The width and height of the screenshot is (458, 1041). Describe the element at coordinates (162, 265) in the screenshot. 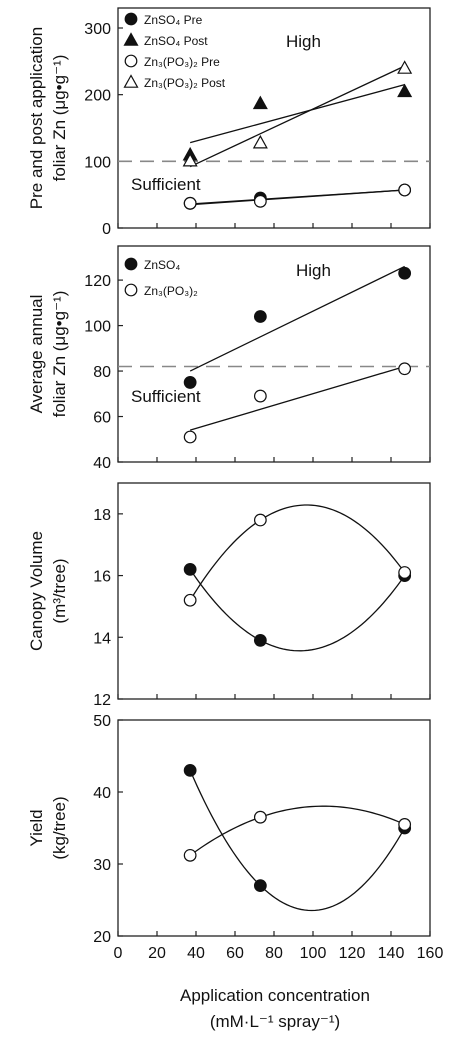

I see `legend-label-1: ZnSO₄` at that location.